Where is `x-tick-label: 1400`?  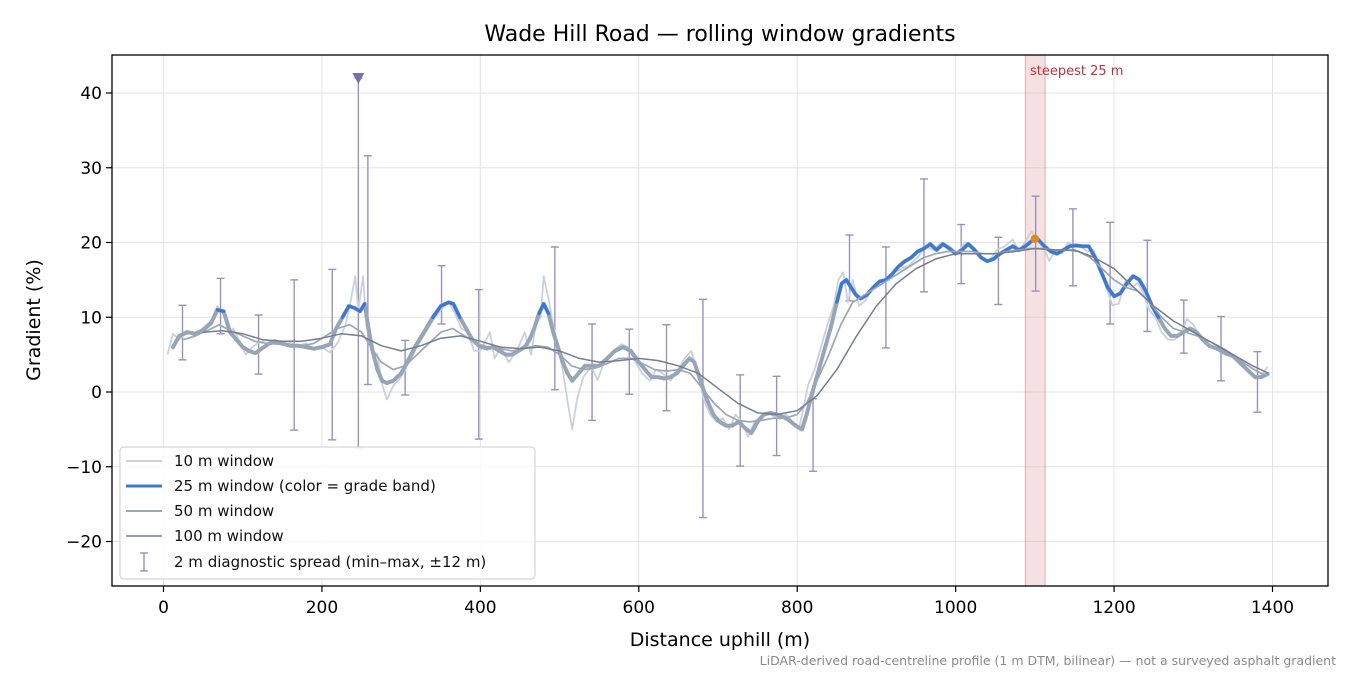
x-tick-label: 1400 is located at coordinates (1272, 608).